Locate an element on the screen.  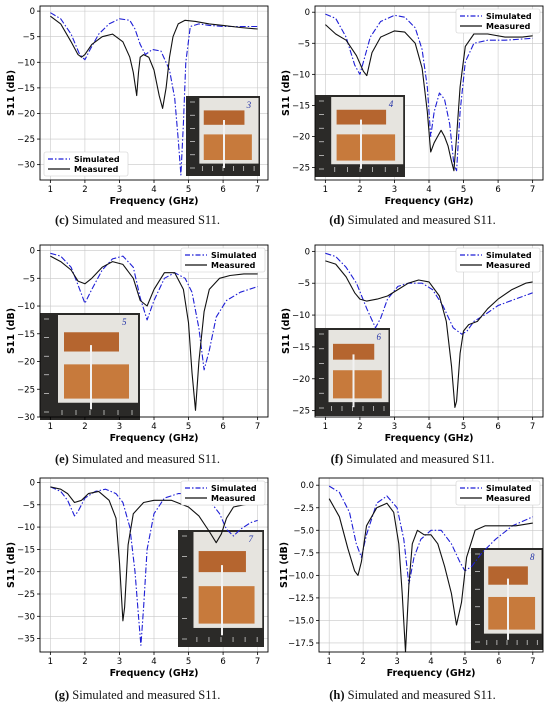
caption-c: (c) Simulated and measured S11. is located at coordinates (137, 220).